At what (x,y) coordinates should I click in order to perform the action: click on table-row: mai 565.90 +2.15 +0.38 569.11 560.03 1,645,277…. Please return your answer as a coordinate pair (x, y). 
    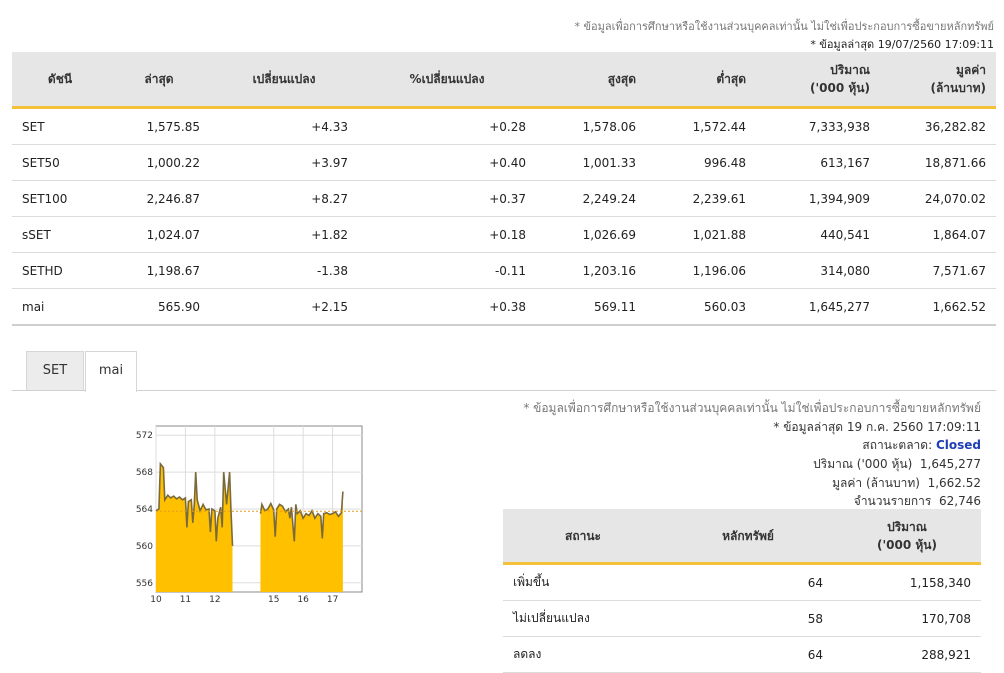
    Looking at the image, I should click on (504, 307).